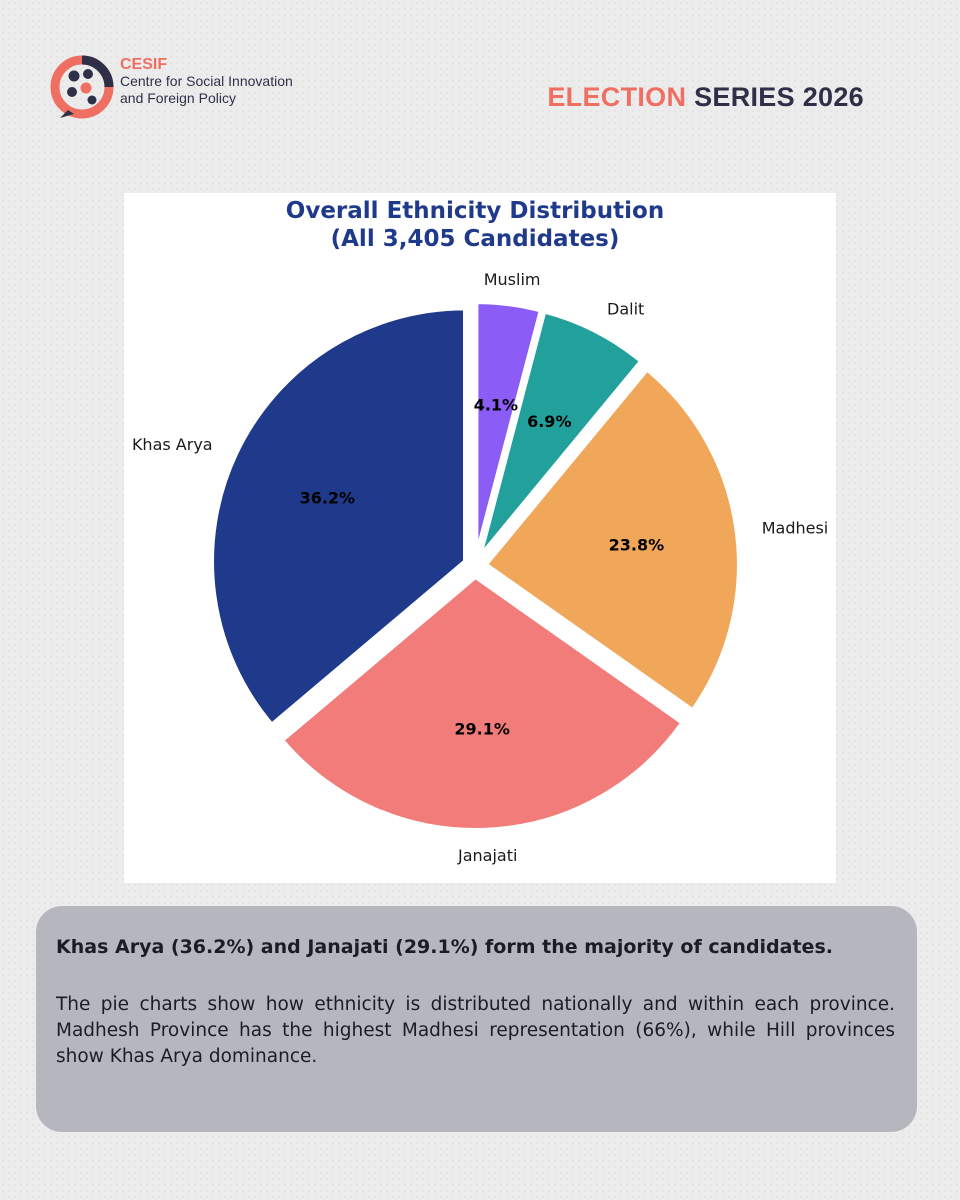 The width and height of the screenshot is (960, 1200). Describe the element at coordinates (549, 421) in the screenshot. I see `pct-label-dalit: 6.9%` at that location.